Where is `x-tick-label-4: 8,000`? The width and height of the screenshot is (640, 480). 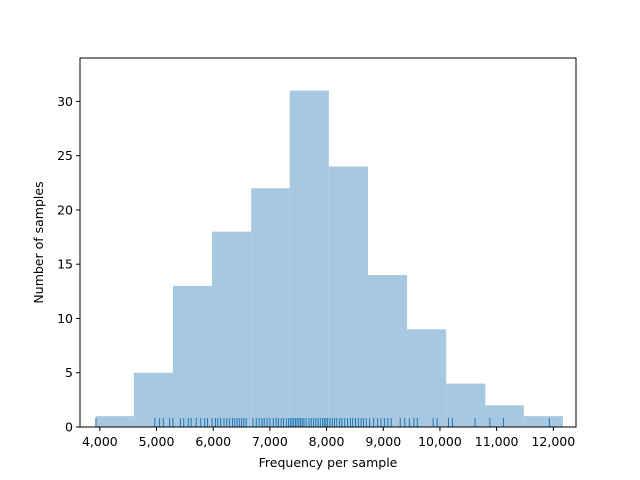 x-tick-label-4: 8,000 is located at coordinates (327, 441).